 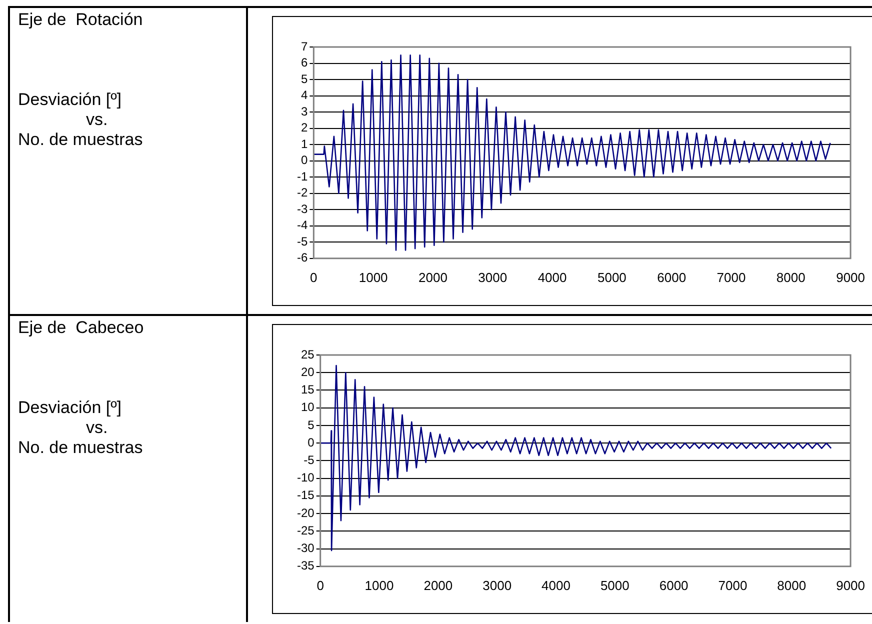 What do you see at coordinates (306, 548) in the screenshot?
I see `y-tick-label: -30` at bounding box center [306, 548].